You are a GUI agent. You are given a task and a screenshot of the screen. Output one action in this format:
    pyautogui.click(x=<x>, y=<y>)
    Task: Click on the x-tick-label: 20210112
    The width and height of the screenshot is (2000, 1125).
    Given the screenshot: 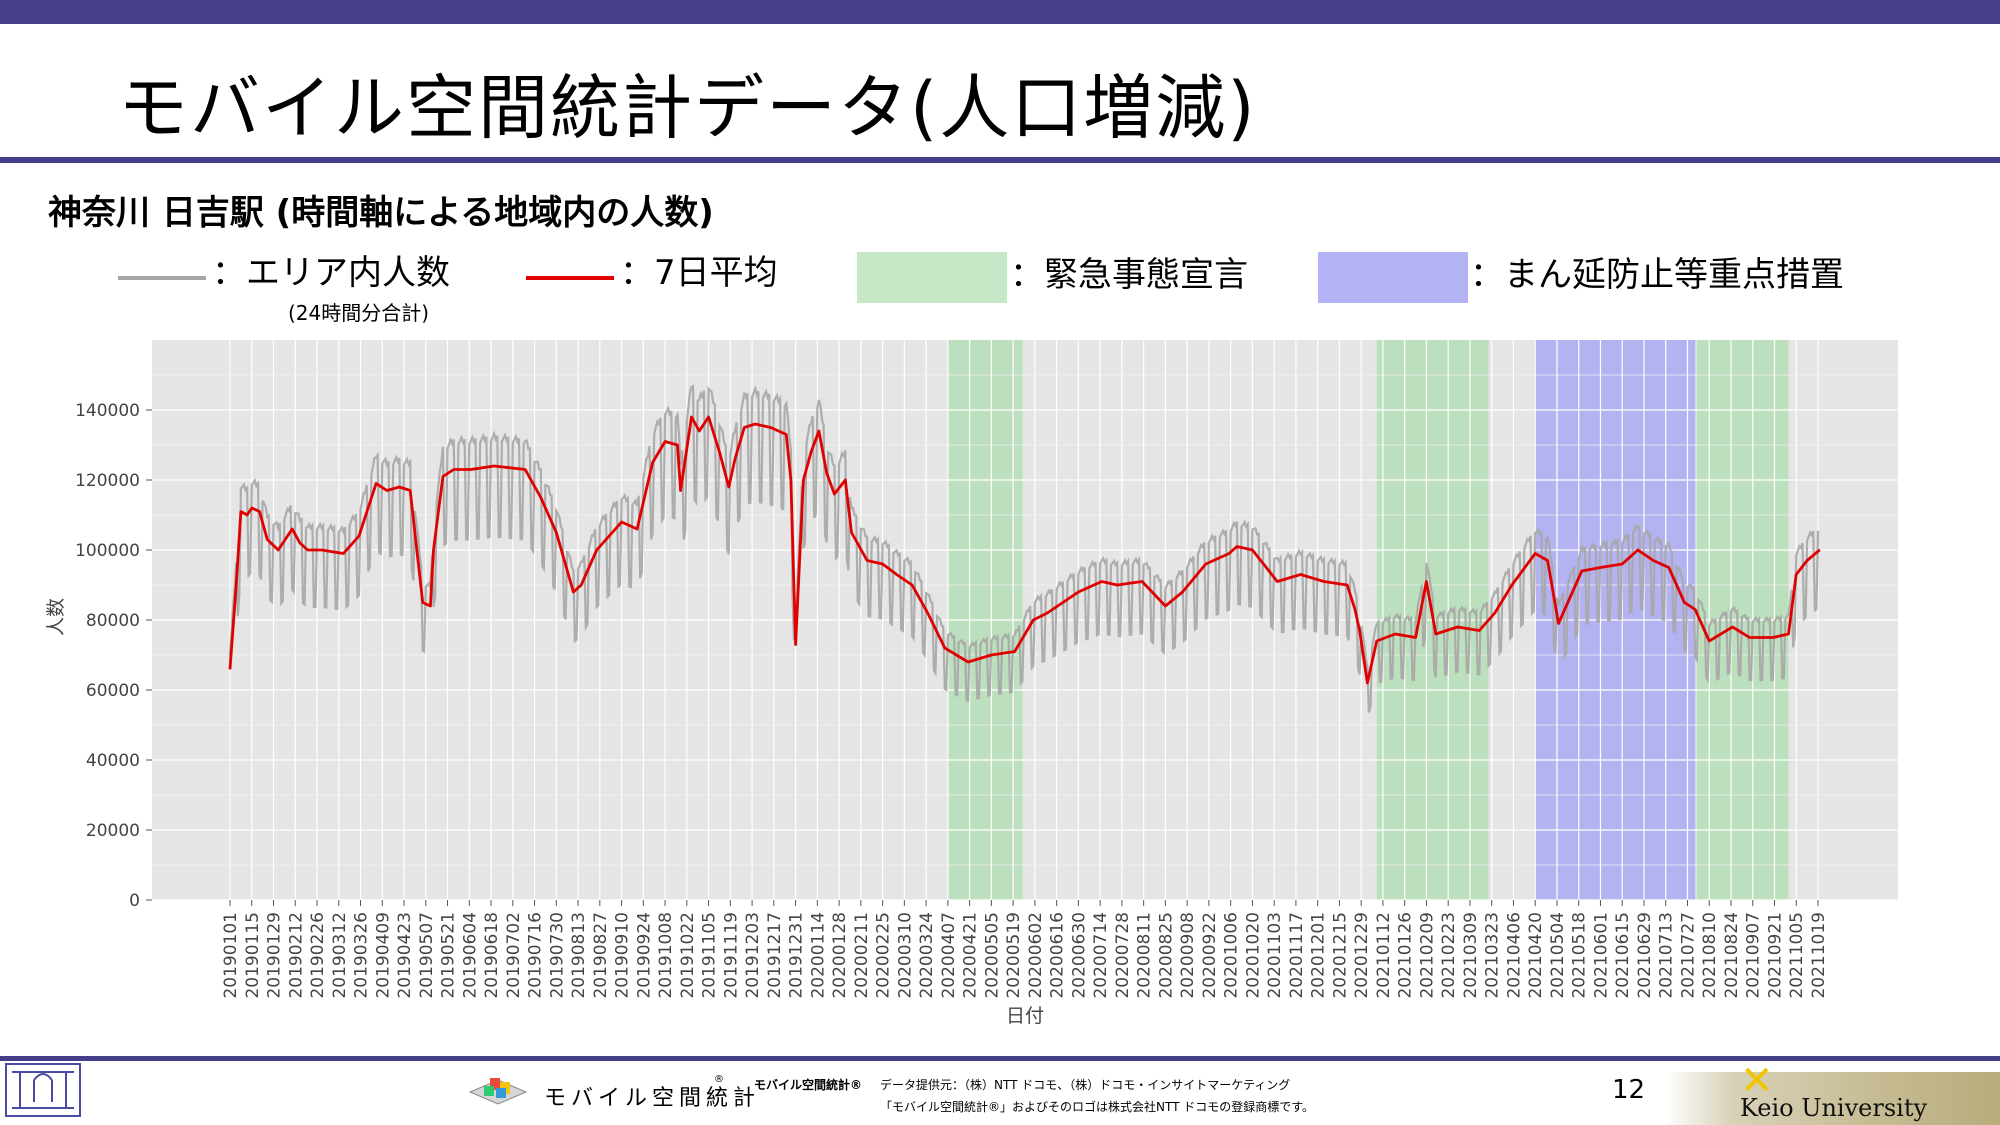 What is the action you would take?
    pyautogui.click(x=1384, y=955)
    